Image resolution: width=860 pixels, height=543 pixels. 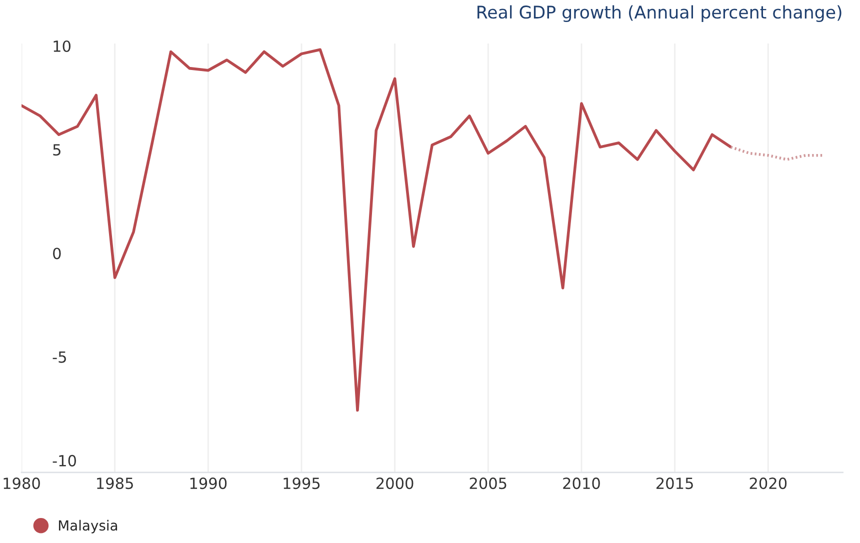 What do you see at coordinates (488, 484) in the screenshot?
I see `x-tick-label: 2005` at bounding box center [488, 484].